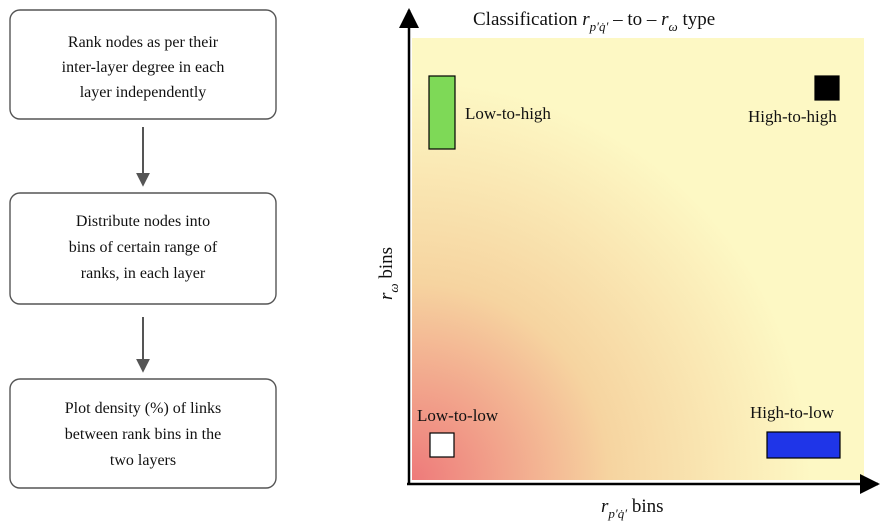  Describe the element at coordinates (605, 506) in the screenshot. I see `x-axis-label-var: r` at that location.